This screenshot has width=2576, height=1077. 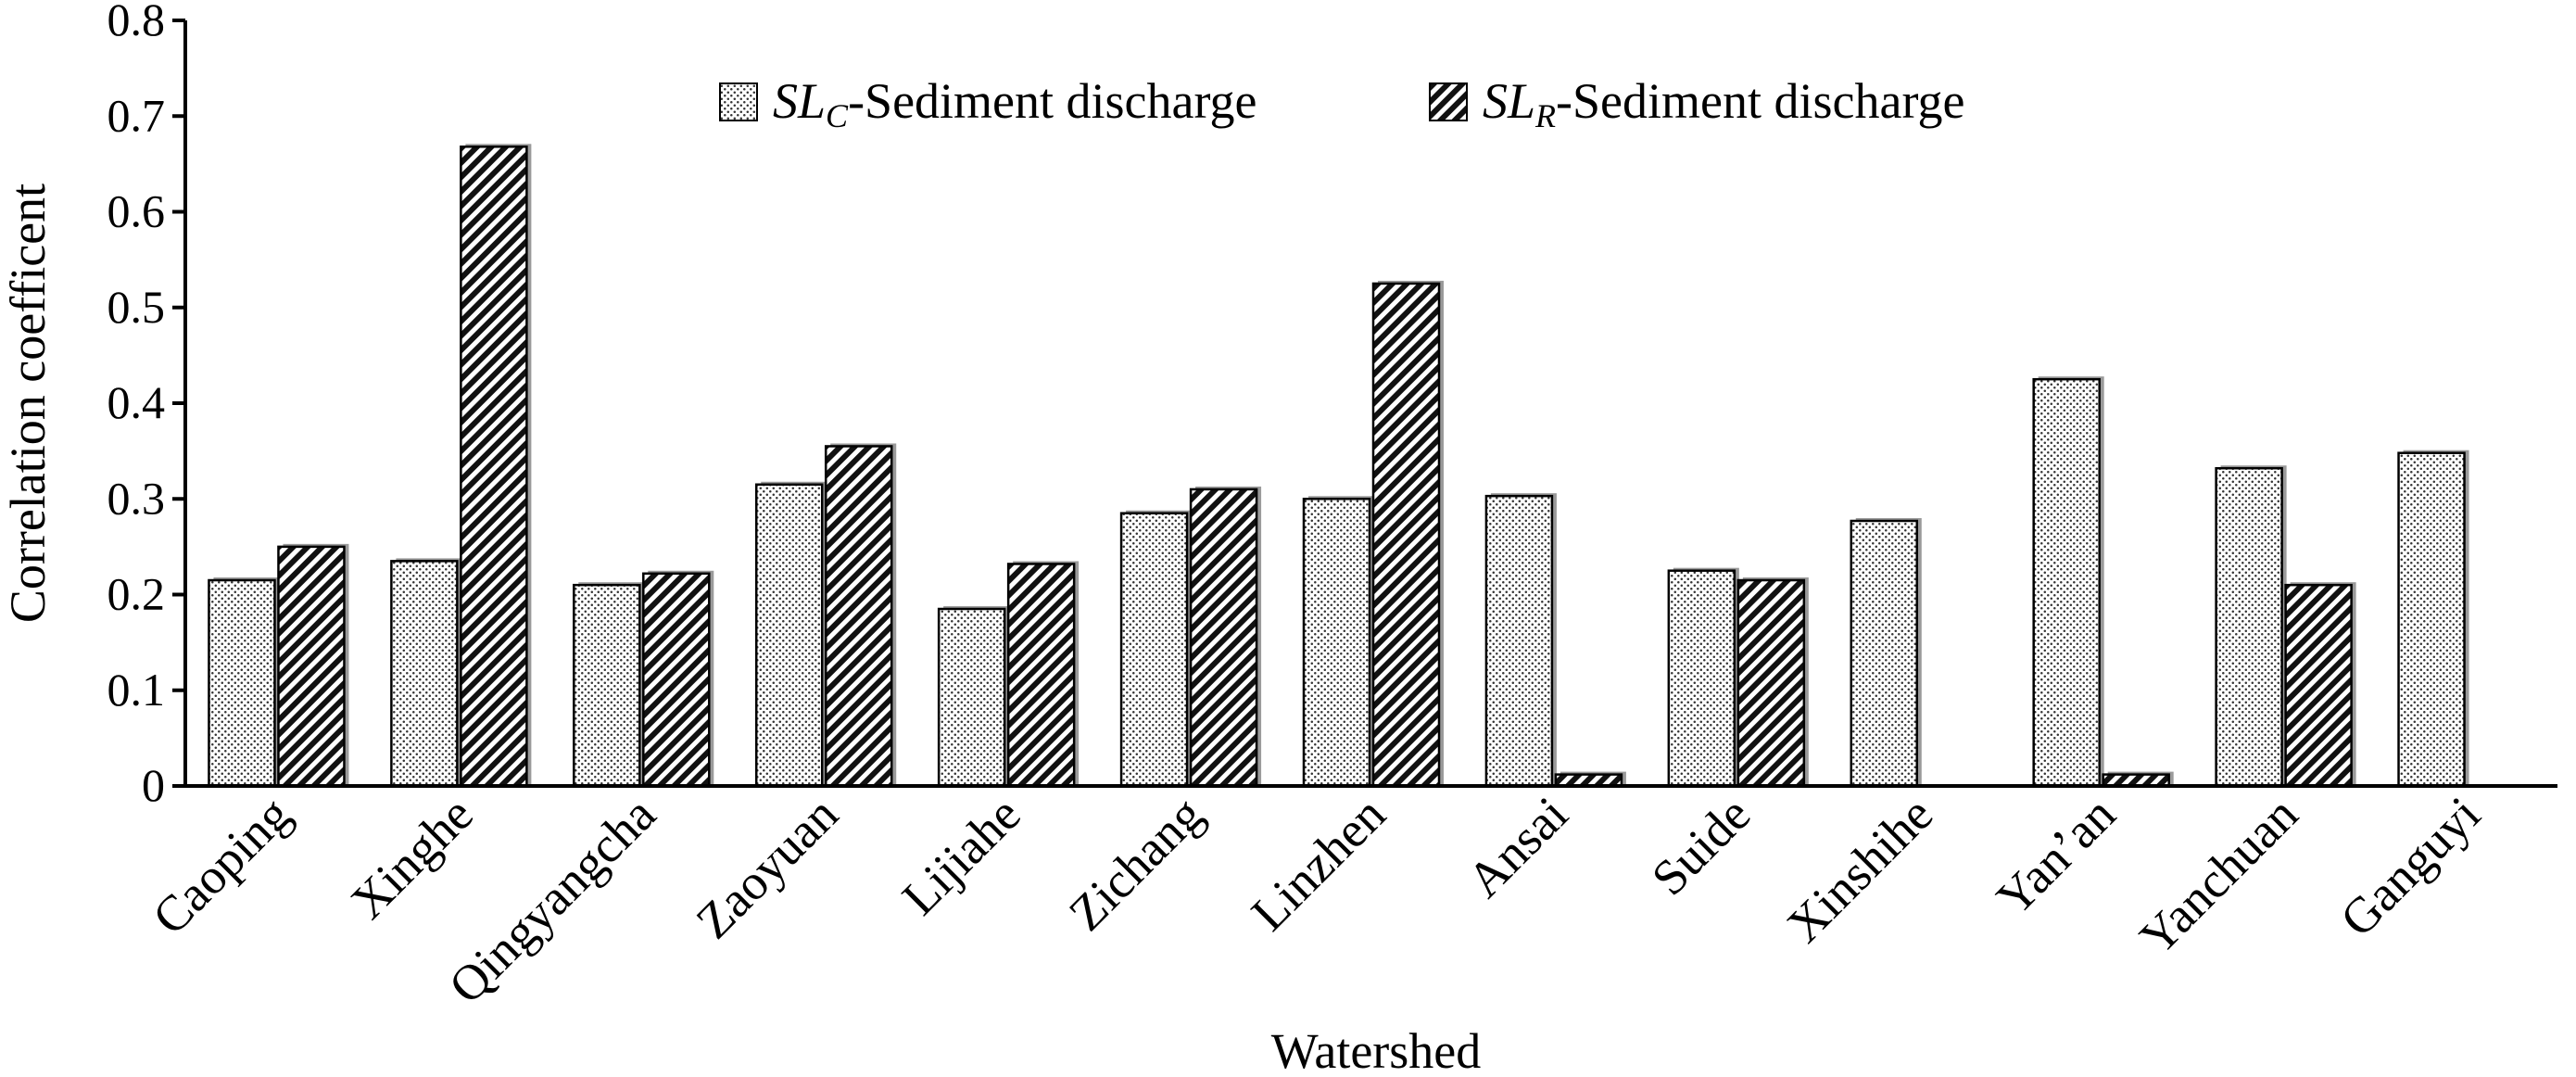 What do you see at coordinates (1377, 1050) in the screenshot?
I see `x-axis-title: Watershed` at bounding box center [1377, 1050].